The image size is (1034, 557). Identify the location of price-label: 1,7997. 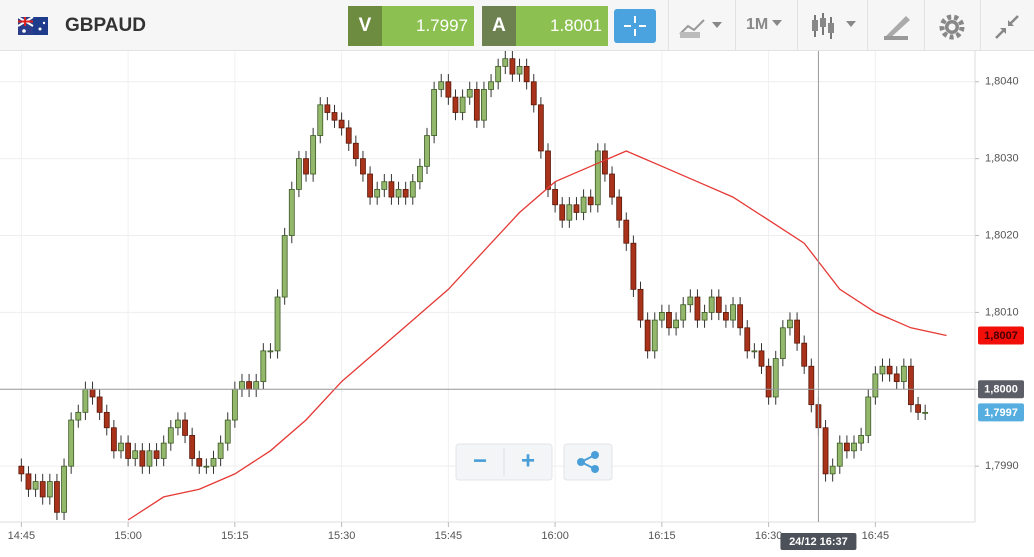
(1001, 413).